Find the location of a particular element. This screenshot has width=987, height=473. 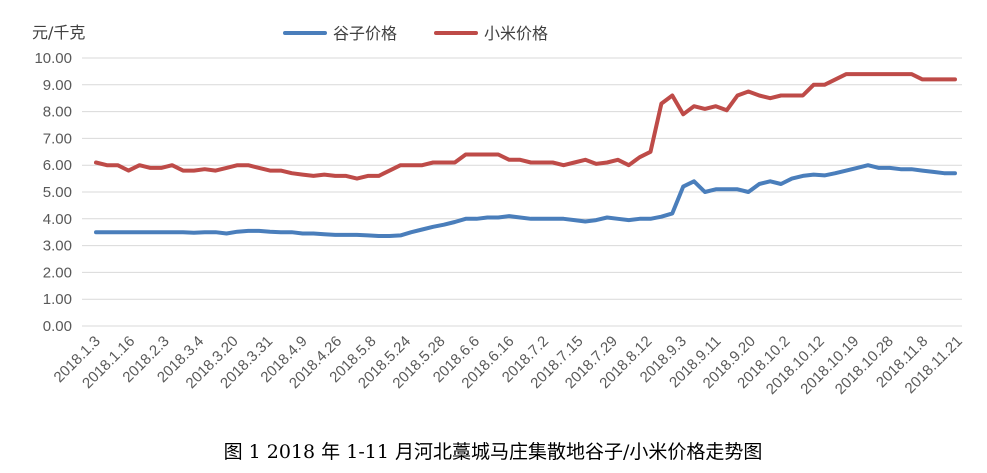

legend-label: 谷子价格 is located at coordinates (365, 33).